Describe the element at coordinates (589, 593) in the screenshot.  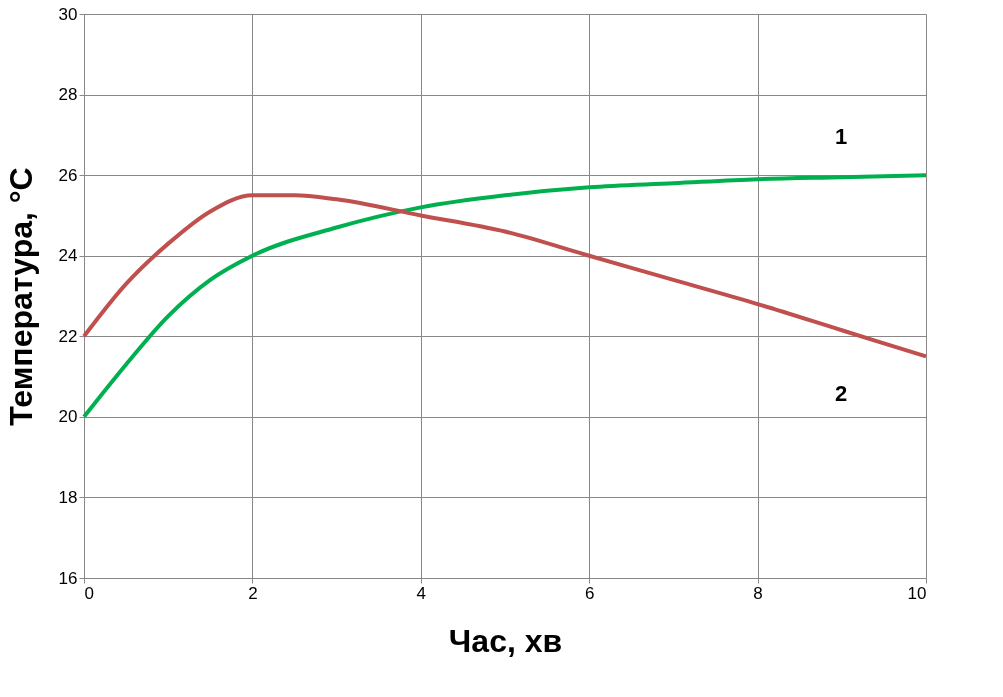
I see `x-tick-label: 6` at that location.